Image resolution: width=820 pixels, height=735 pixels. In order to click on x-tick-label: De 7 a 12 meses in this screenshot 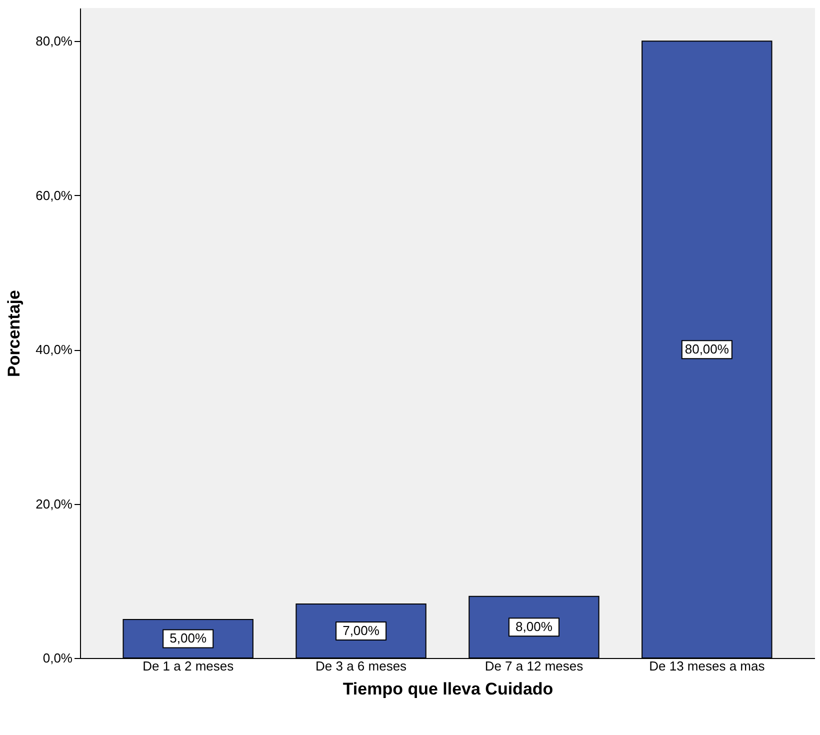, I will do `click(534, 666)`.